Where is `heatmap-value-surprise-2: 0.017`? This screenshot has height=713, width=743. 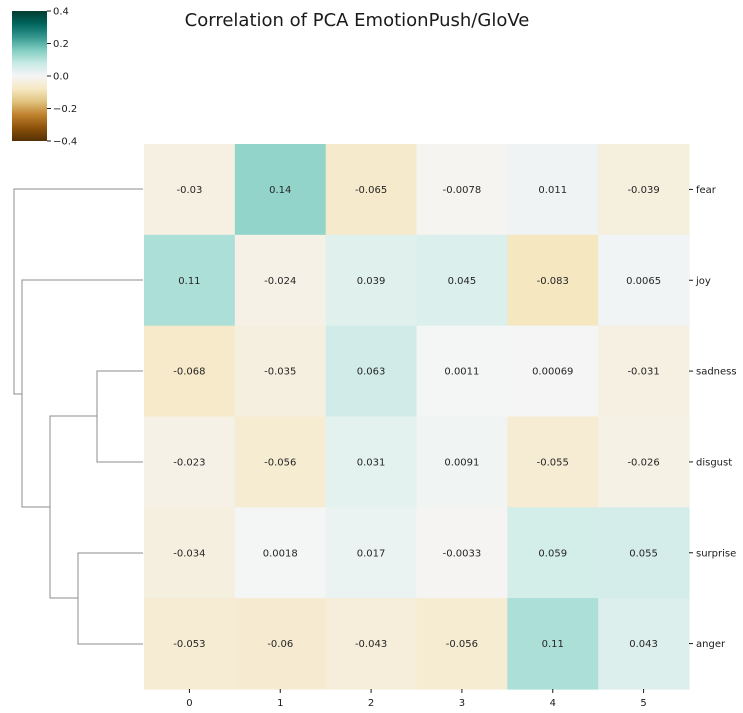
heatmap-value-surprise-2: 0.017 is located at coordinates (371, 553).